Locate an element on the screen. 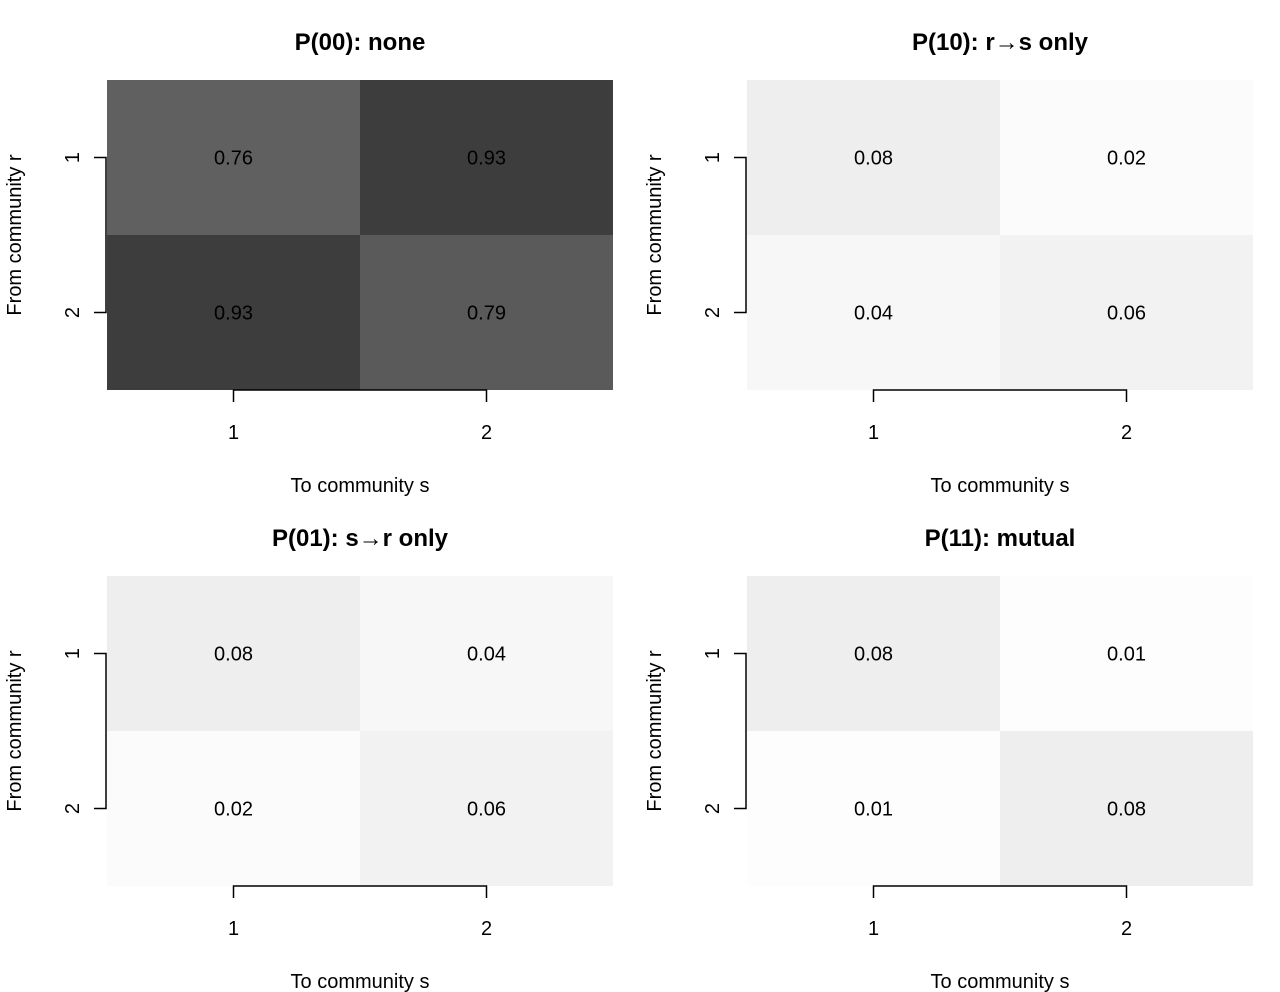 The image size is (1280, 992). panel-title: P(10): r→s only is located at coordinates (1000, 42).